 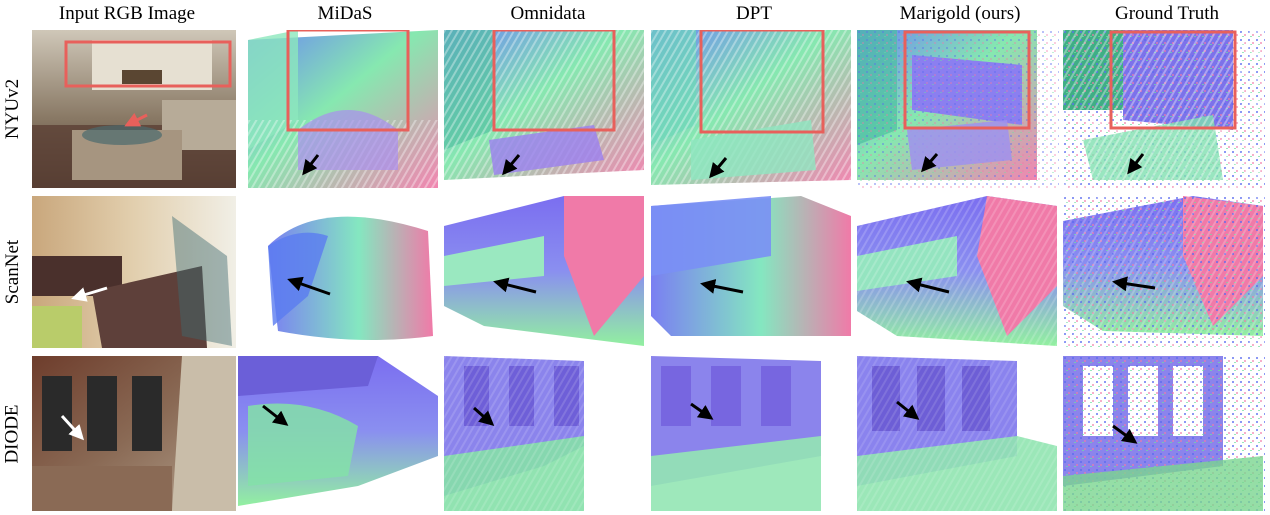 What do you see at coordinates (545, 272) in the screenshot?
I see `image-scannet-omnidata` at bounding box center [545, 272].